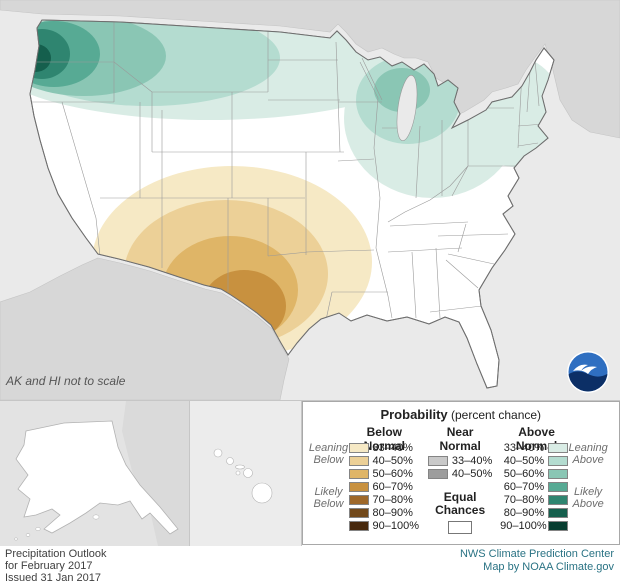 The image size is (620, 585). What do you see at coordinates (536, 439) in the screenshot?
I see `above-normal-header: Above Normal` at bounding box center [536, 439].